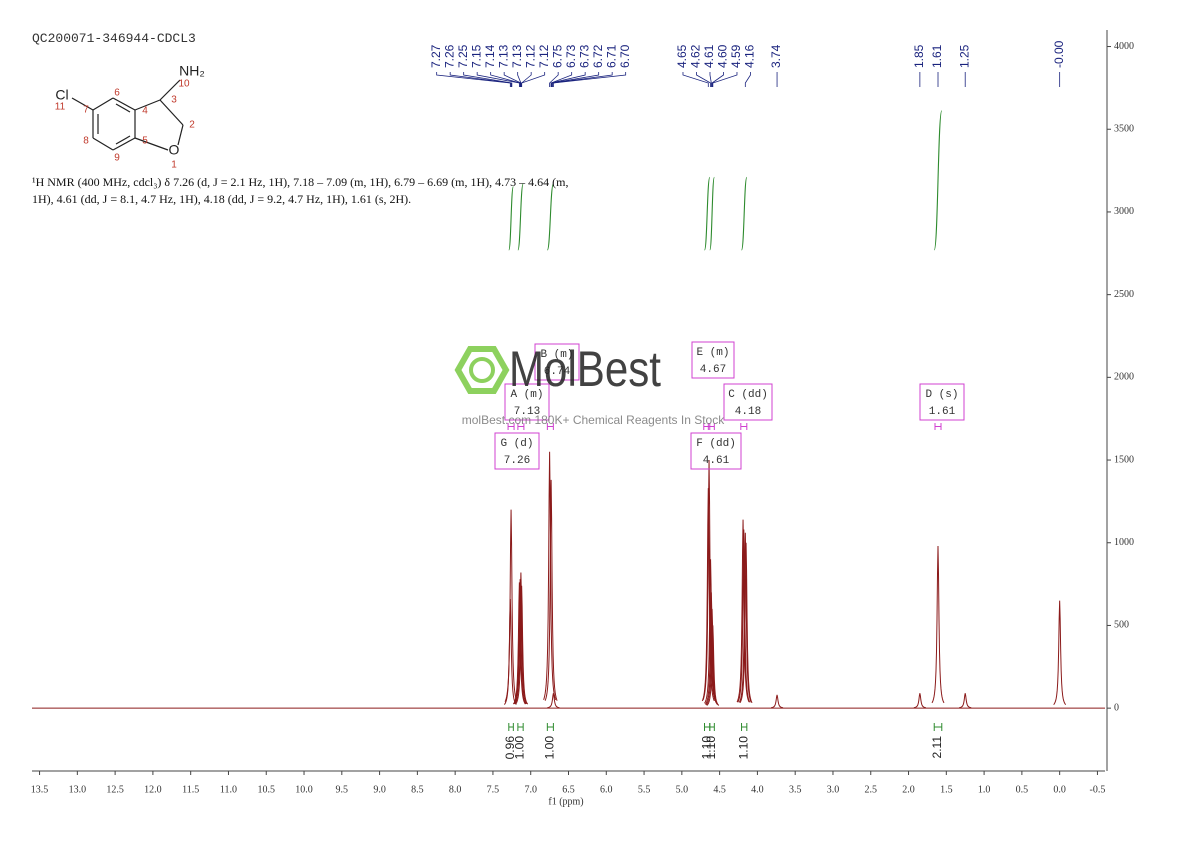  Describe the element at coordinates (748, 395) in the screenshot. I see `multiplet-label: C (dd)` at that location.